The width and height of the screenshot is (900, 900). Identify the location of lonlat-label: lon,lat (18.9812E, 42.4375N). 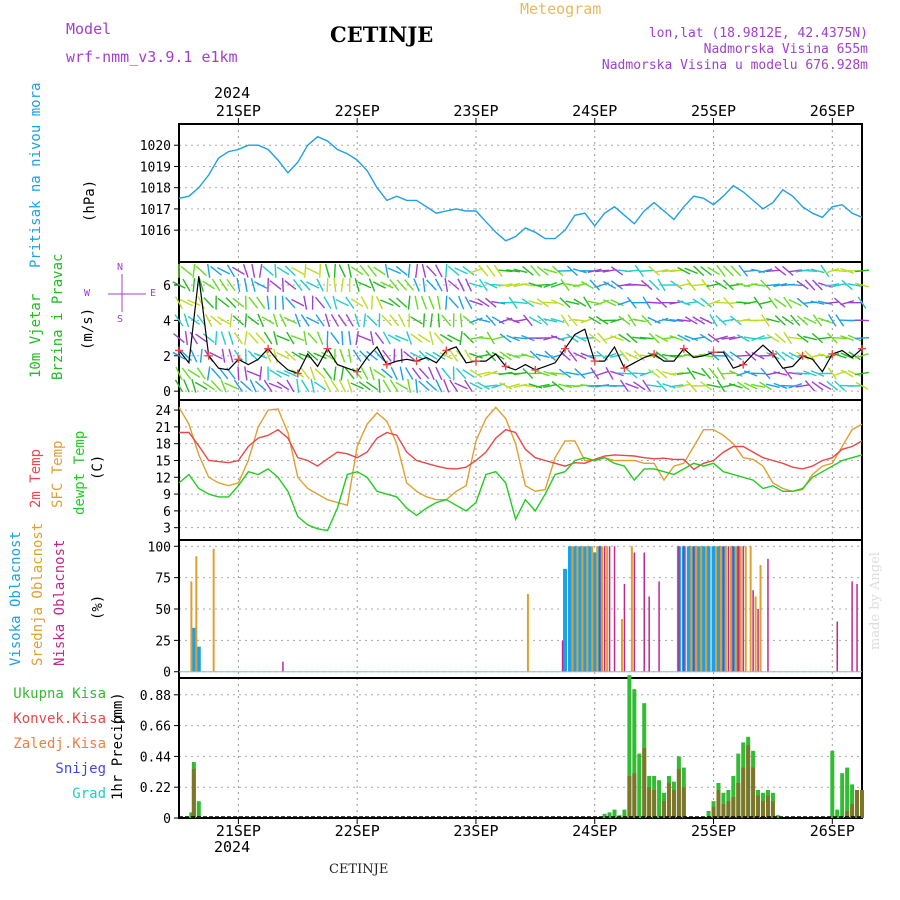
(758, 33).